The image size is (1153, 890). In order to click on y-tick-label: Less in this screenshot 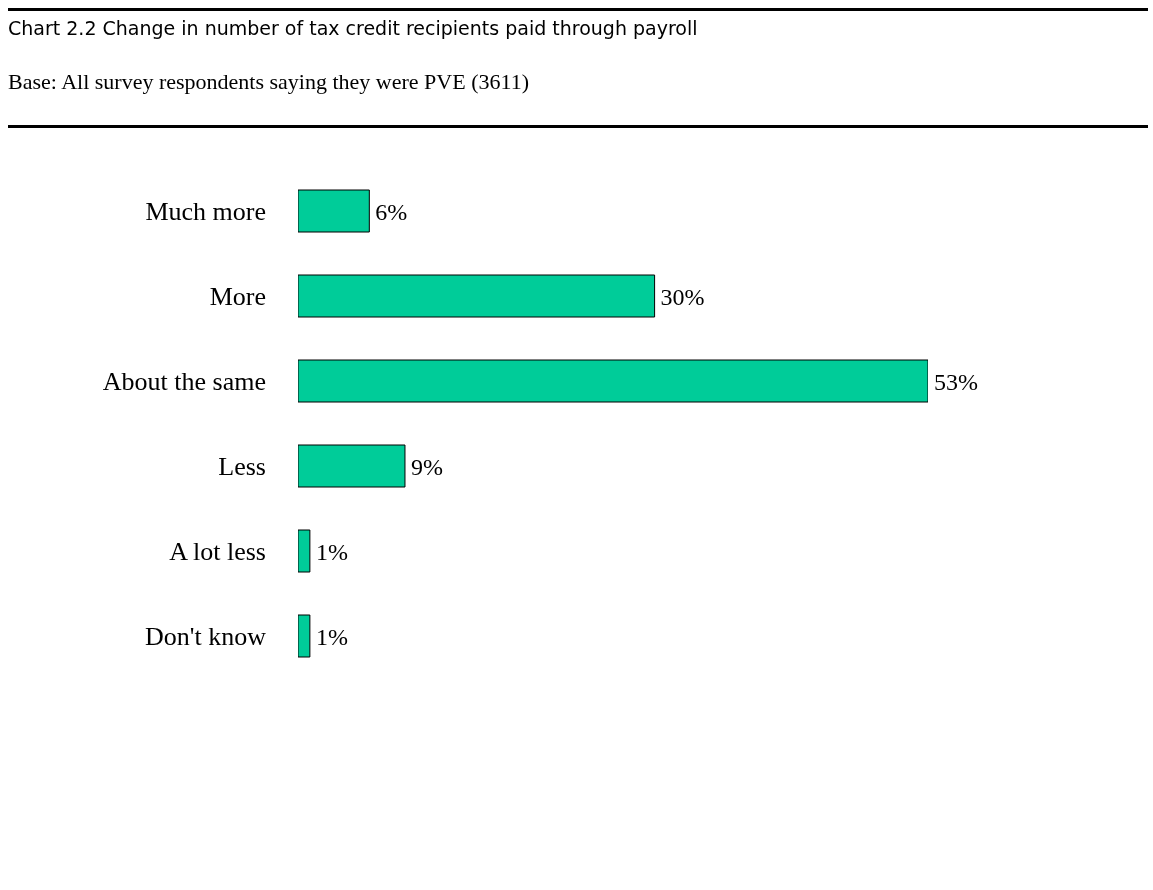, I will do `click(242, 466)`.